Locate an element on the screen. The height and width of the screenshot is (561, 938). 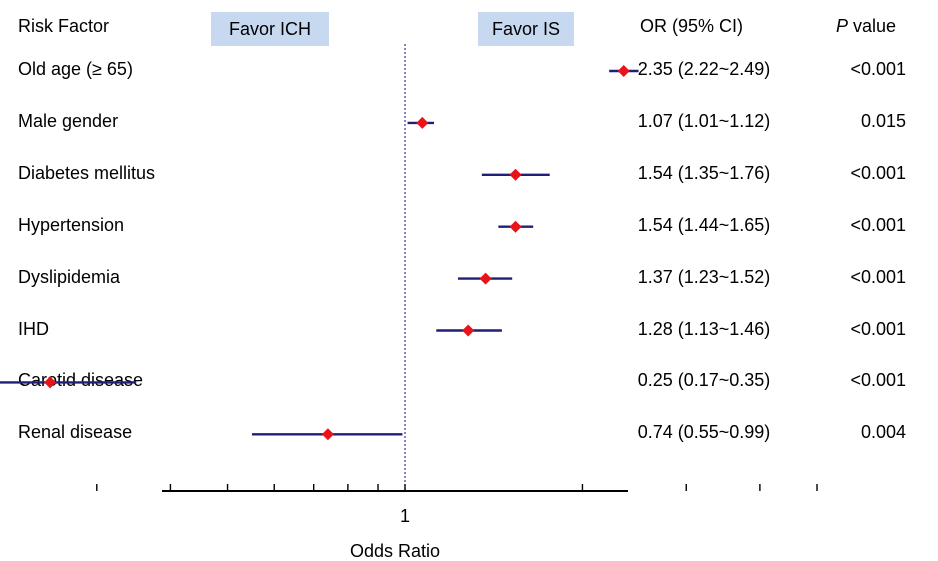
row-or-ci: 1.07 (1.01~1.12) is located at coordinates (704, 120).